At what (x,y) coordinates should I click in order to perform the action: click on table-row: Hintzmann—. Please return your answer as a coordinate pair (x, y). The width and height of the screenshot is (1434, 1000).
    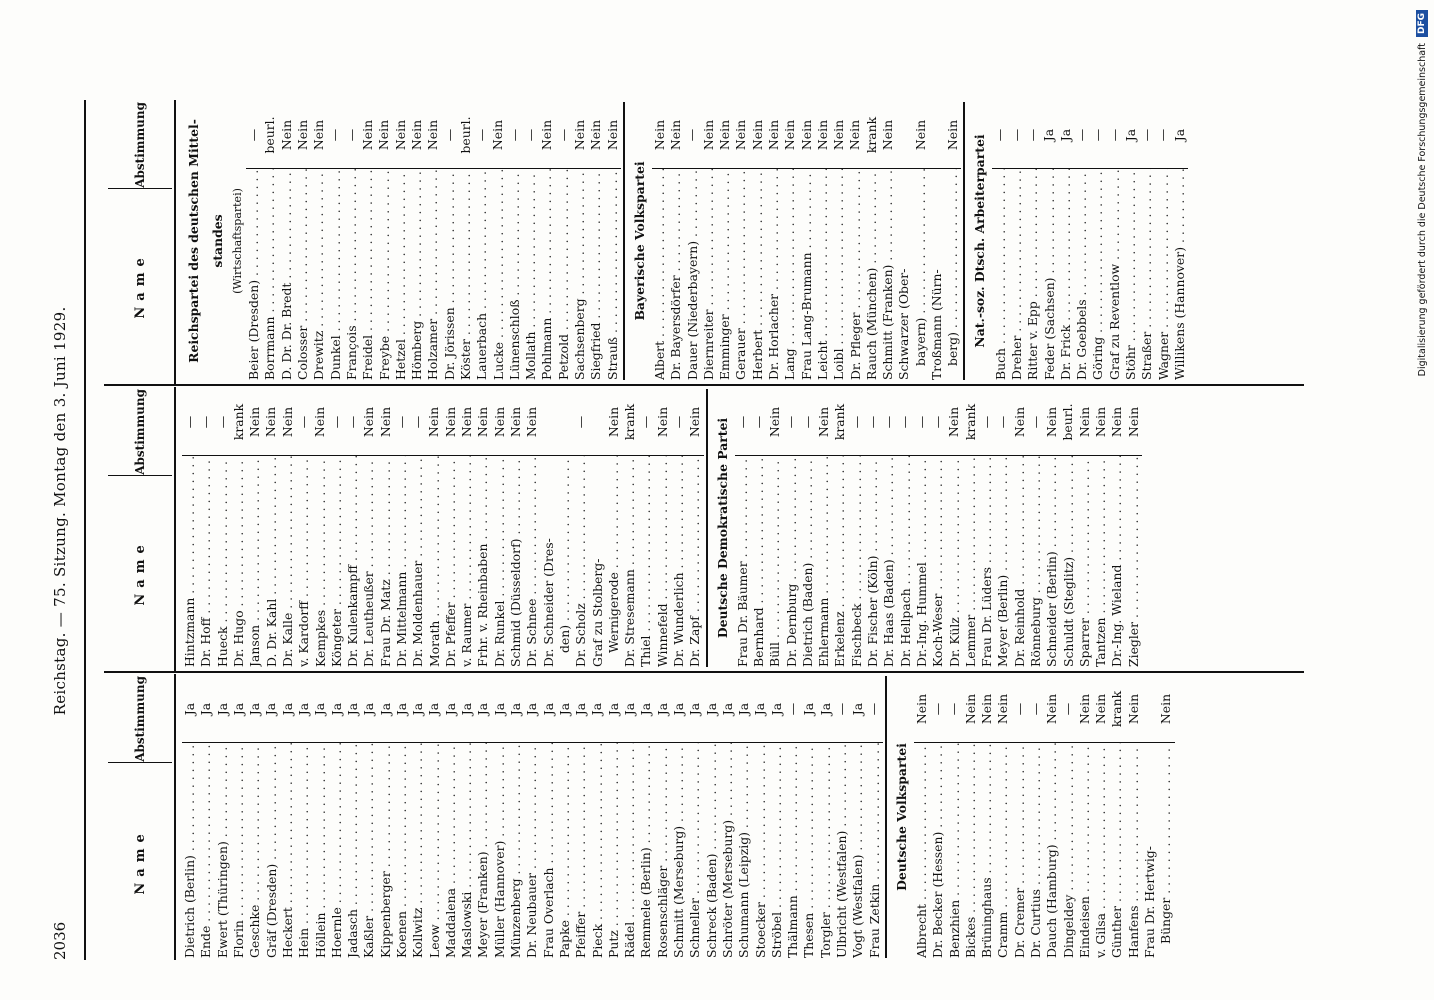
    Looking at the image, I should click on (190, 528).